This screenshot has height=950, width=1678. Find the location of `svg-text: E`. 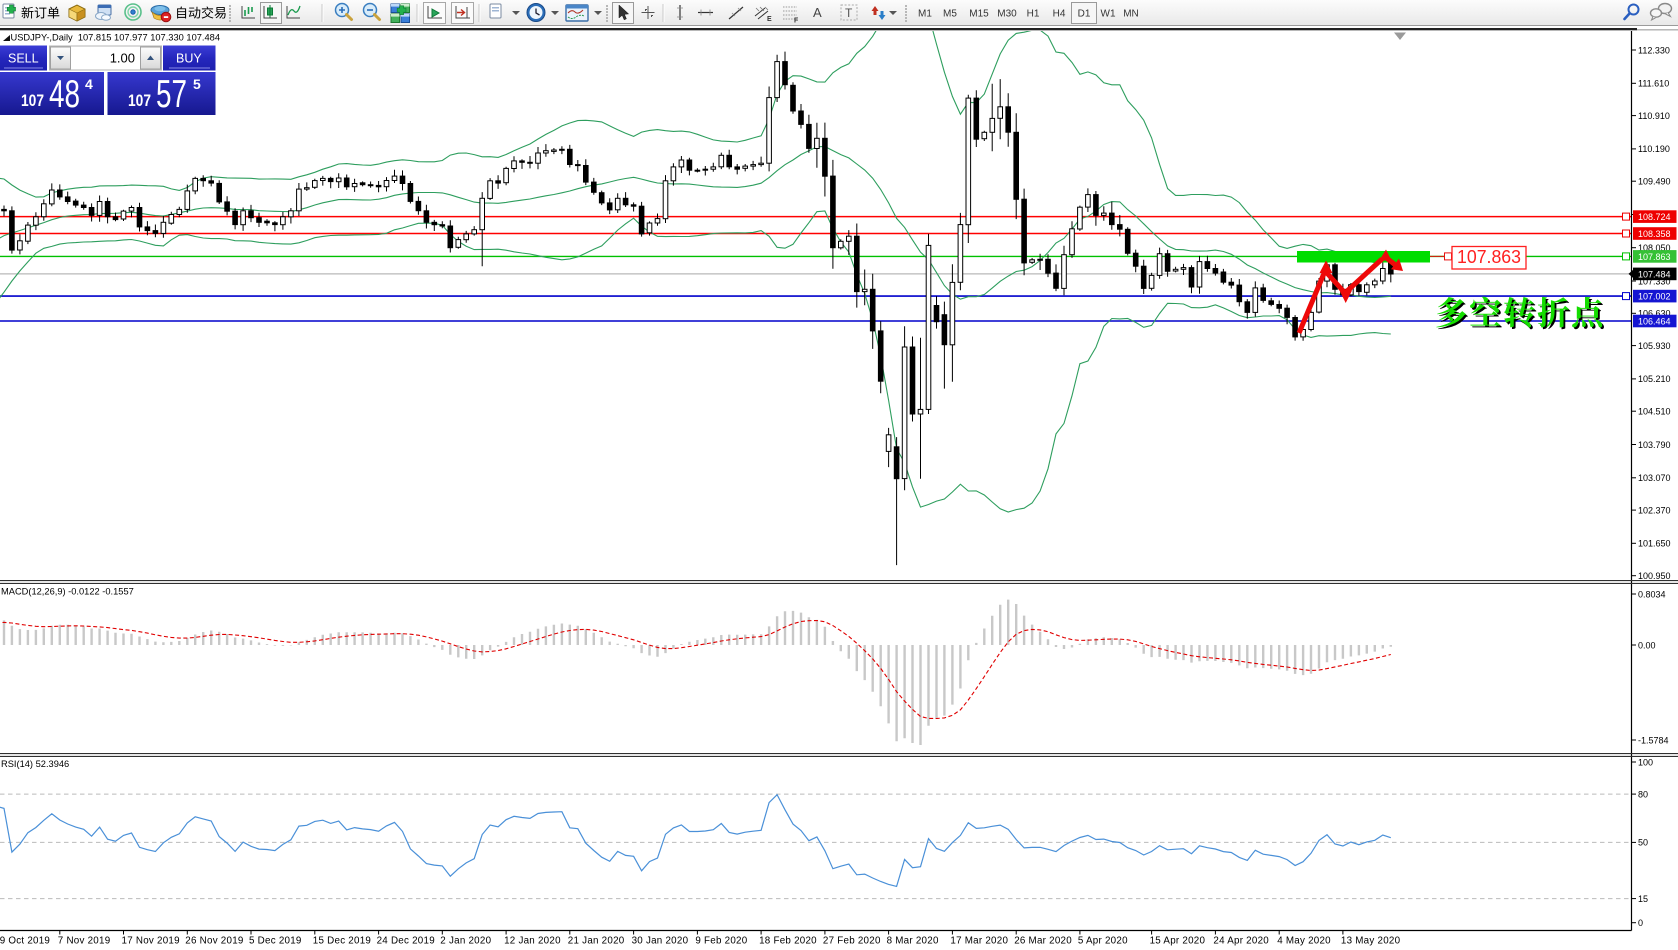

svg-text: E is located at coordinates (769, 19).